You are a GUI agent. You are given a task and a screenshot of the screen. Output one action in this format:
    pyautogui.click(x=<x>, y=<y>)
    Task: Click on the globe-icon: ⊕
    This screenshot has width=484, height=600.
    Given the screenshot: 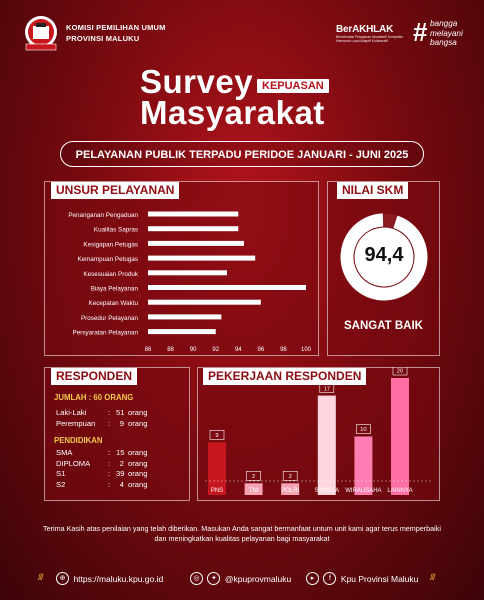 What is the action you would take?
    pyautogui.click(x=62, y=579)
    